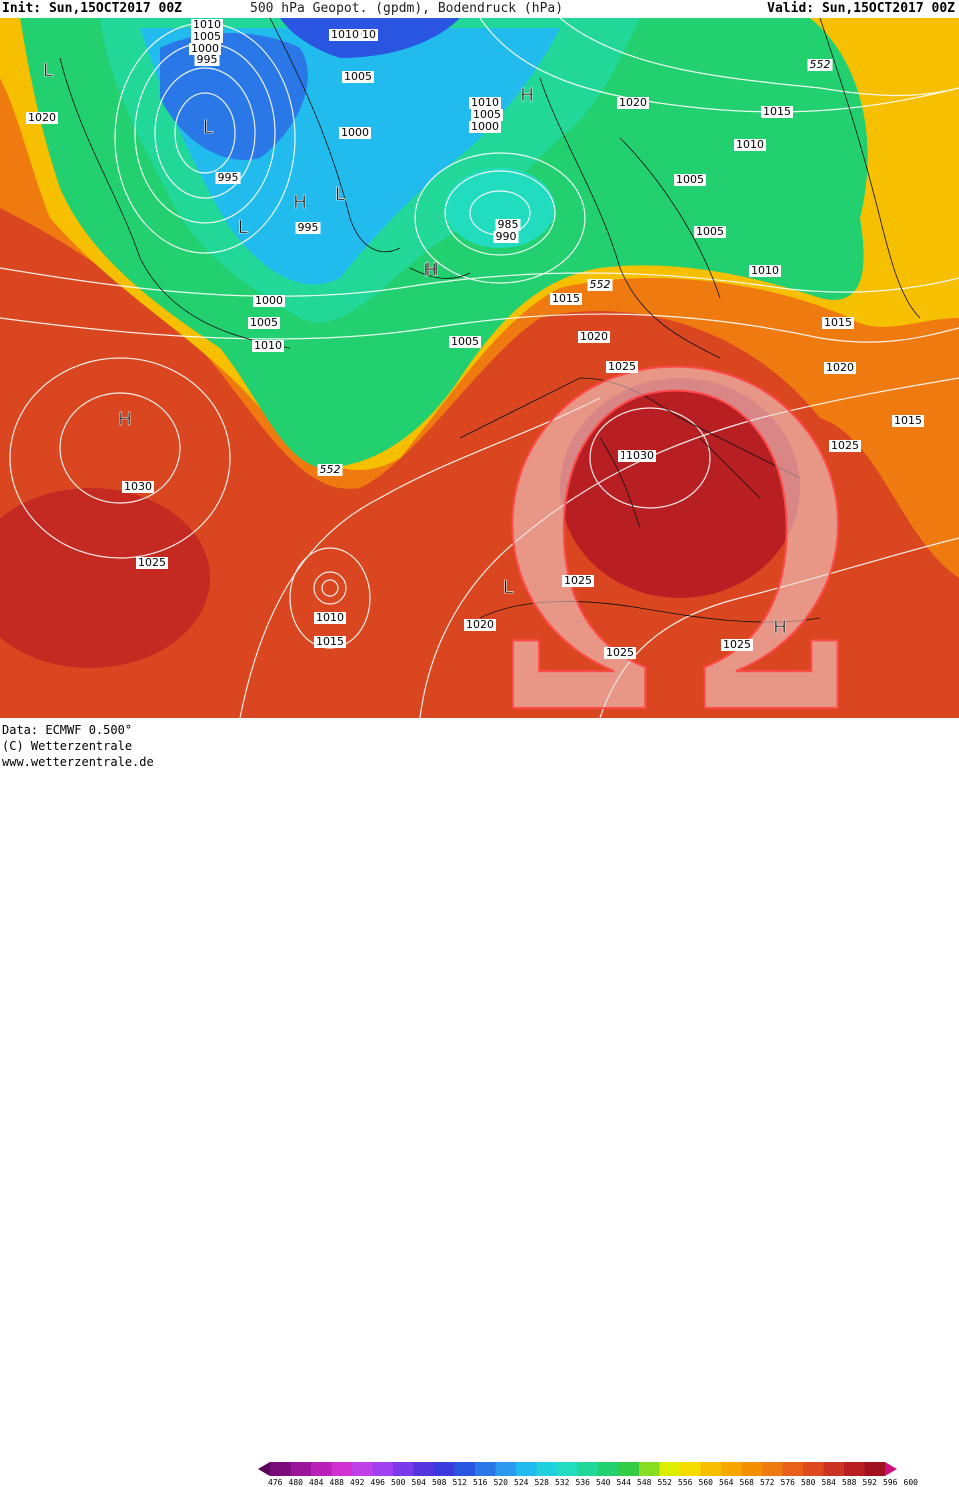 The height and width of the screenshot is (1487, 959). I want to click on svg-text: 995, so click(207, 59).